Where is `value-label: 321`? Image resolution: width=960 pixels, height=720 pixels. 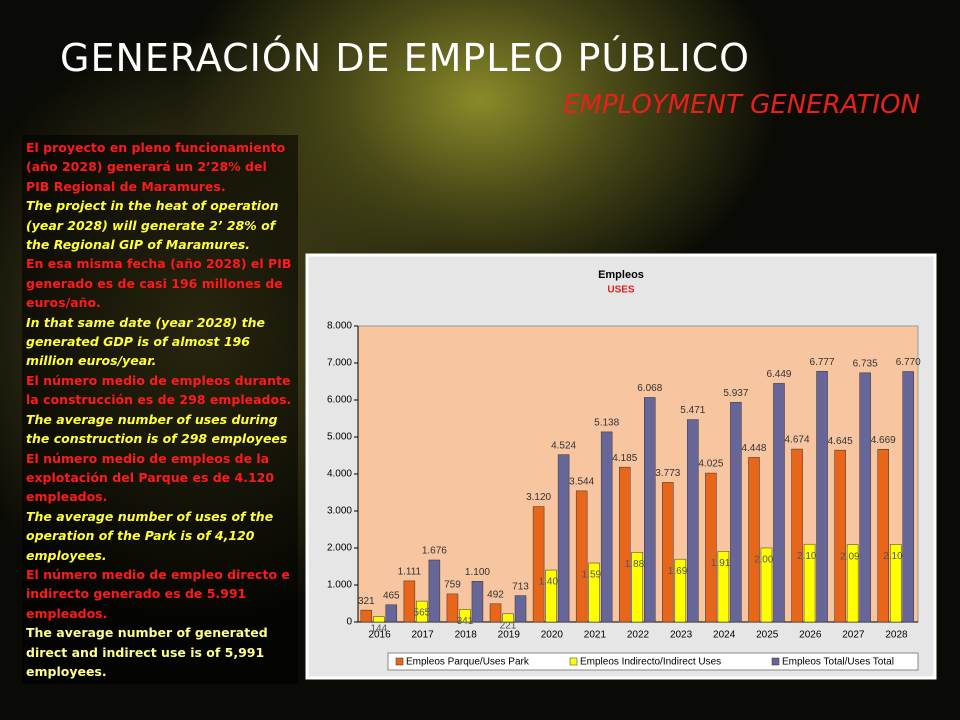
value-label: 321 is located at coordinates (366, 601).